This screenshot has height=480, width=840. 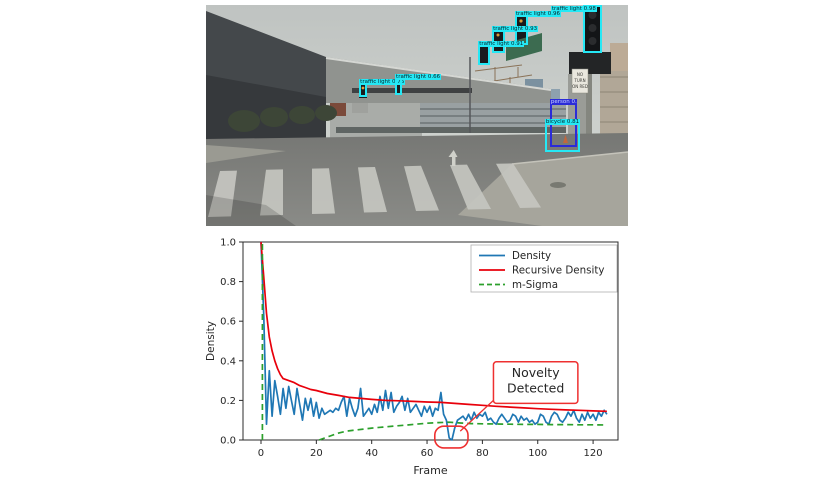 I want to click on construction-site, so click(x=493, y=117).